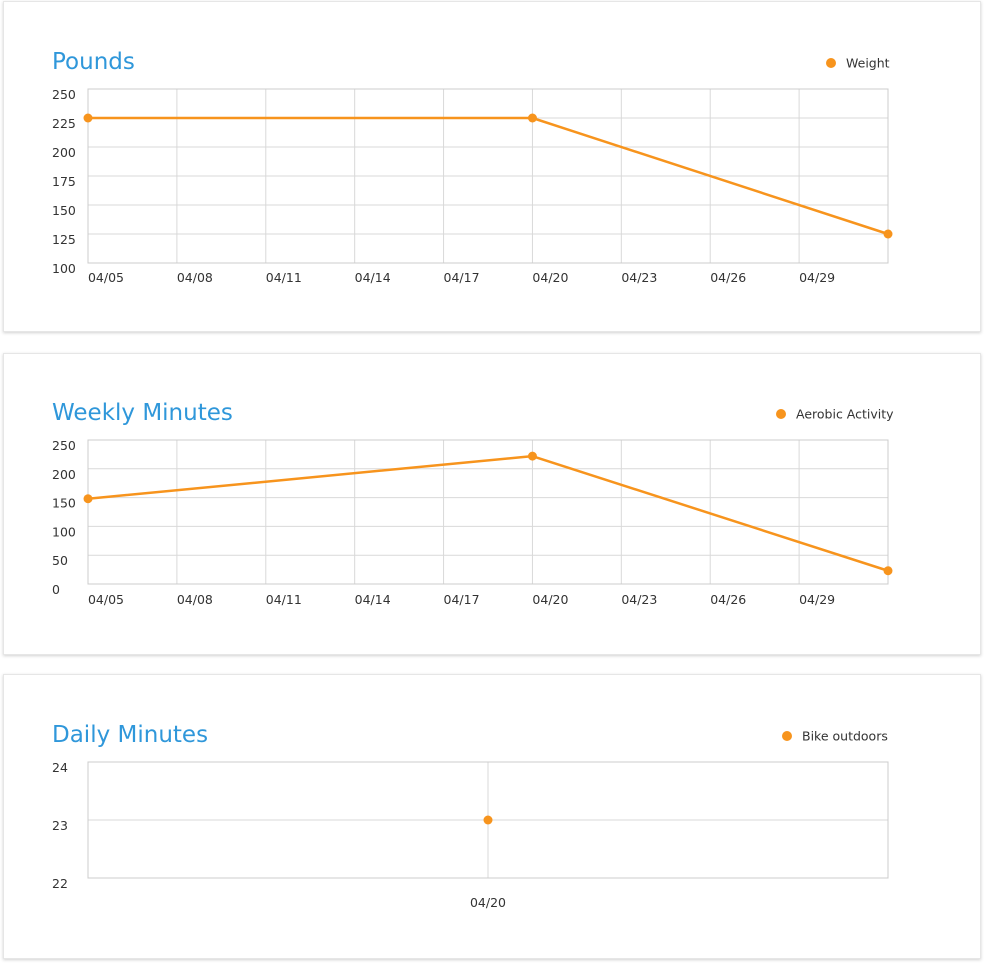  Describe the element at coordinates (93, 62) in the screenshot. I see `chart-title: Pounds` at that location.